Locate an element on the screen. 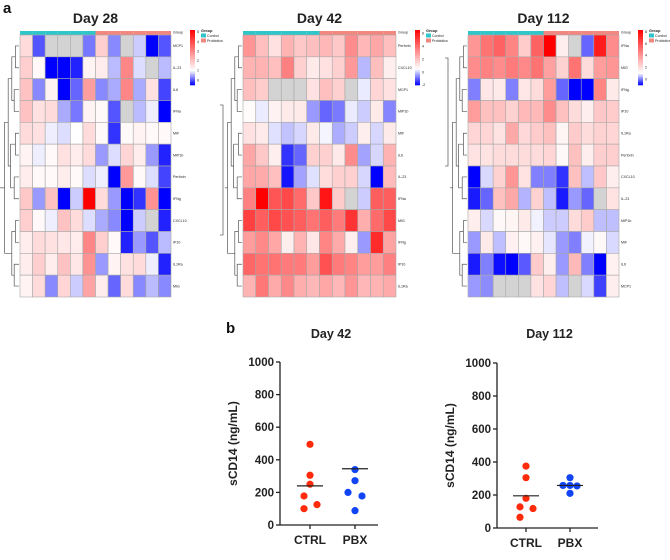  legend-title: Group is located at coordinates (207, 31).